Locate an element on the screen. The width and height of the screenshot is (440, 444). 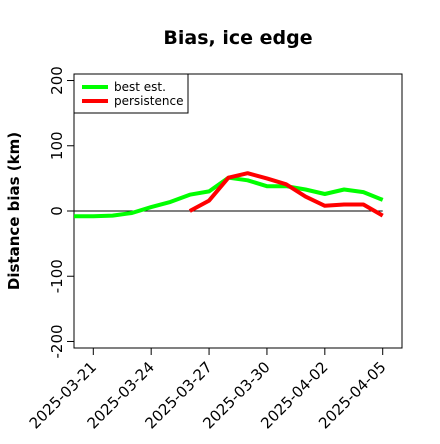
series-line-best-est is located at coordinates (229, 197).